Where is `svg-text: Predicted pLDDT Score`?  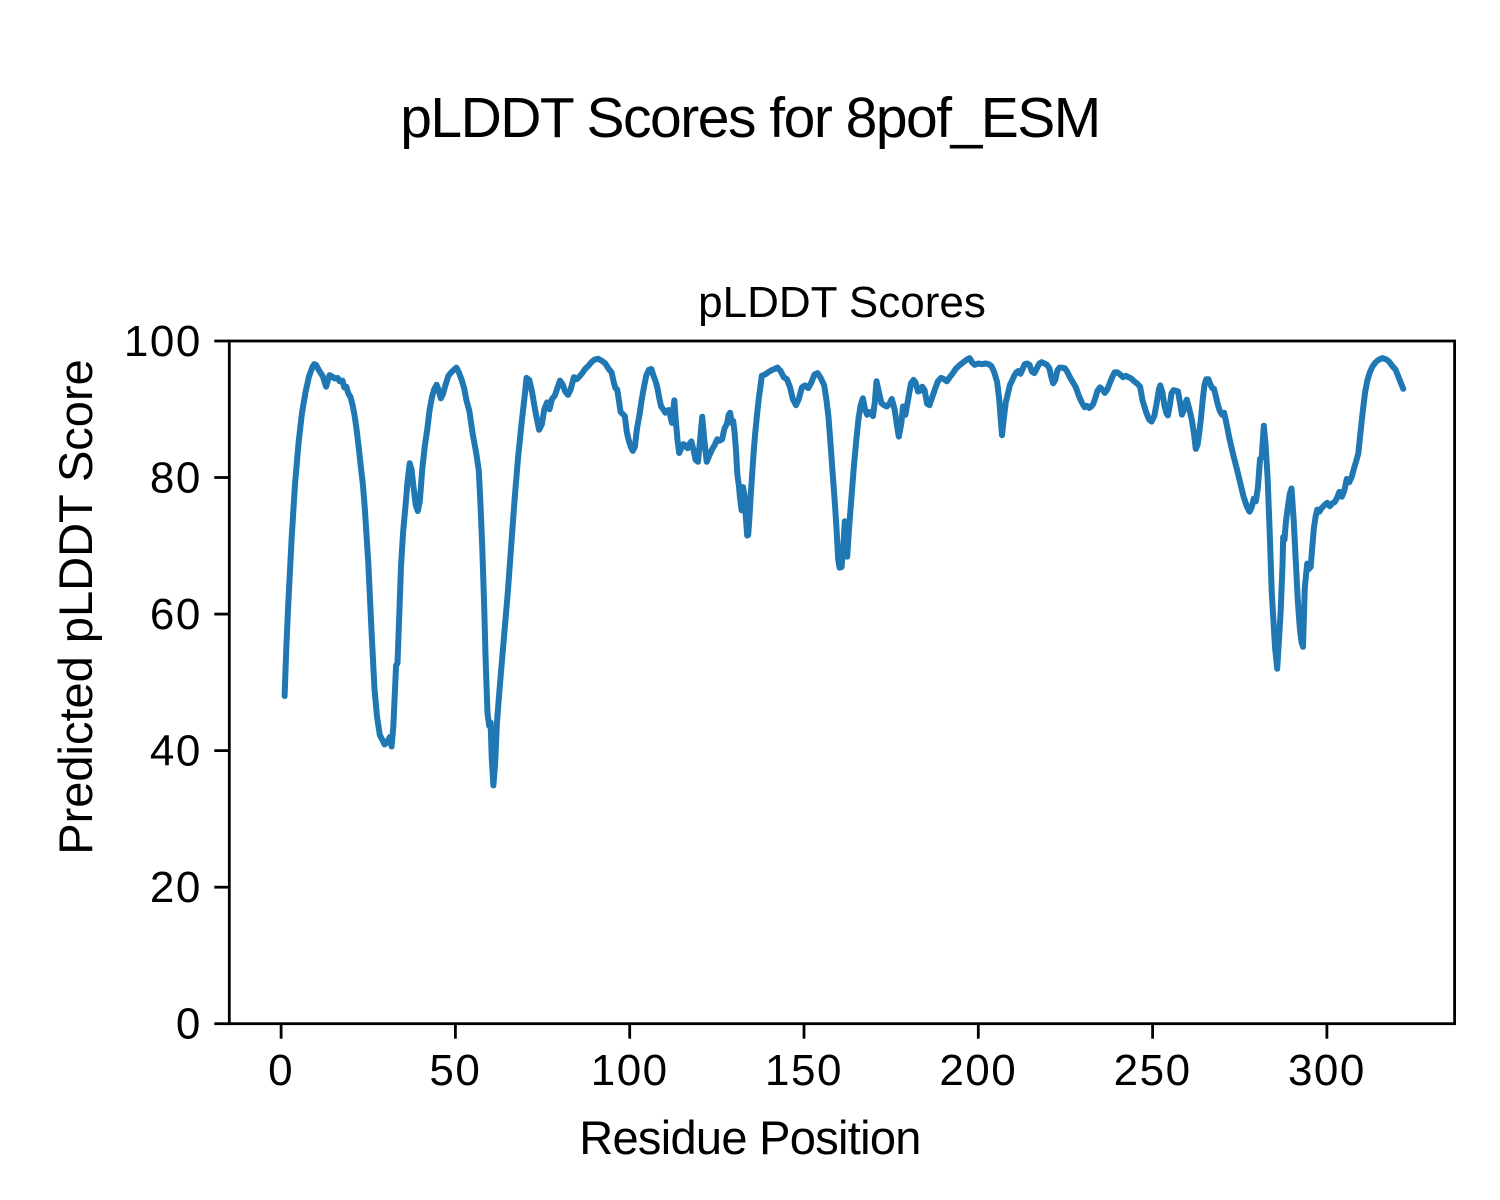
svg-text: Predicted pLDDT Score is located at coordinates (75, 606).